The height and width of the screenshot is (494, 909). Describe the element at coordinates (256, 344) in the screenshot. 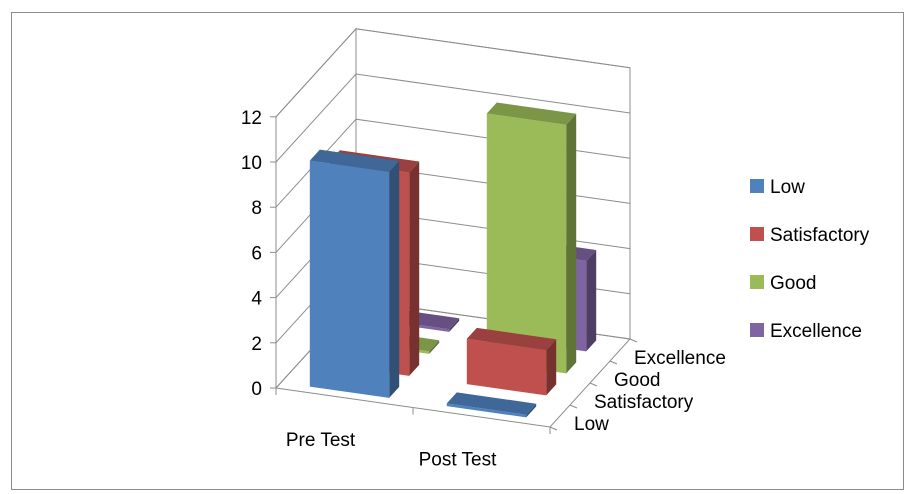

I see `y-tick-label: 2` at that location.